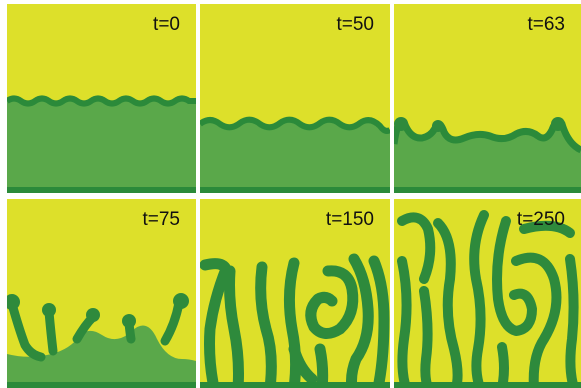  I want to click on pattern-image-t50, so click(295, 154).